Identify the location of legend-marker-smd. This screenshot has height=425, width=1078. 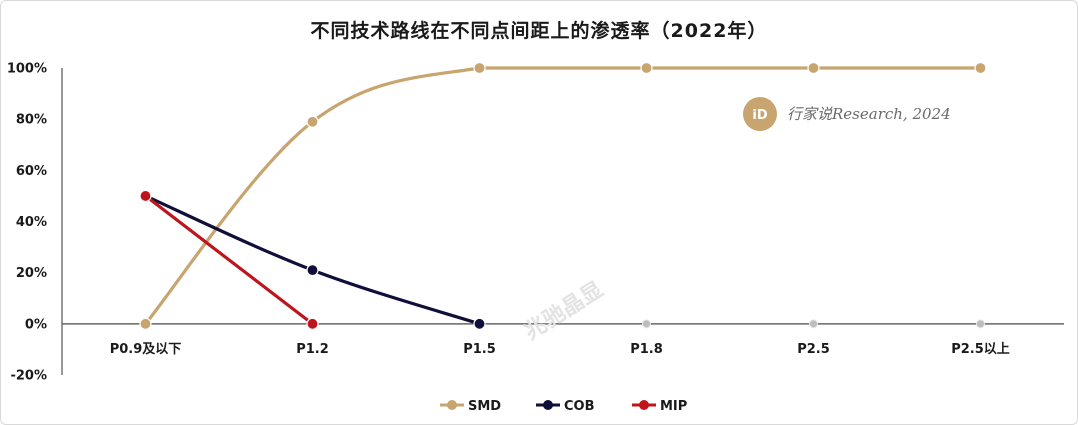
(452, 405).